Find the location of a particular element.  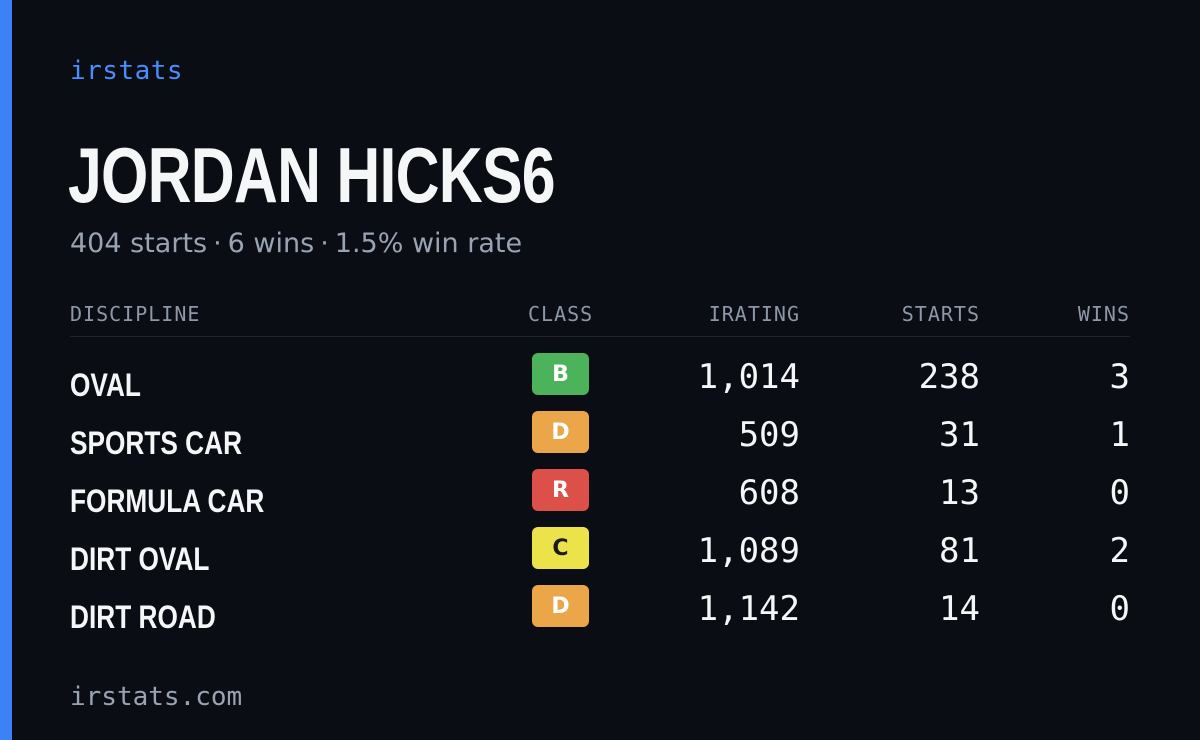

wins-summary: 6 wins is located at coordinates (271, 243).